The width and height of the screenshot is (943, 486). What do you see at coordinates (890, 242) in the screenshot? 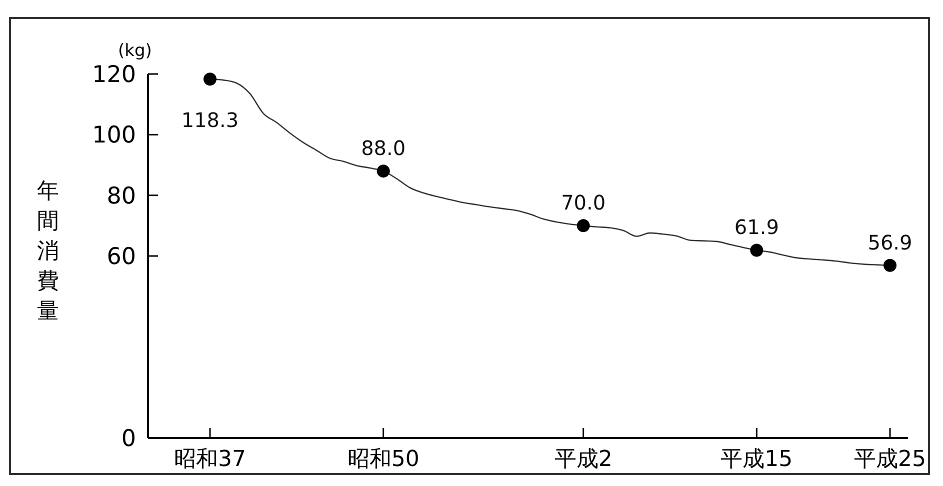
I see `data-label: 56.9` at bounding box center [890, 242].